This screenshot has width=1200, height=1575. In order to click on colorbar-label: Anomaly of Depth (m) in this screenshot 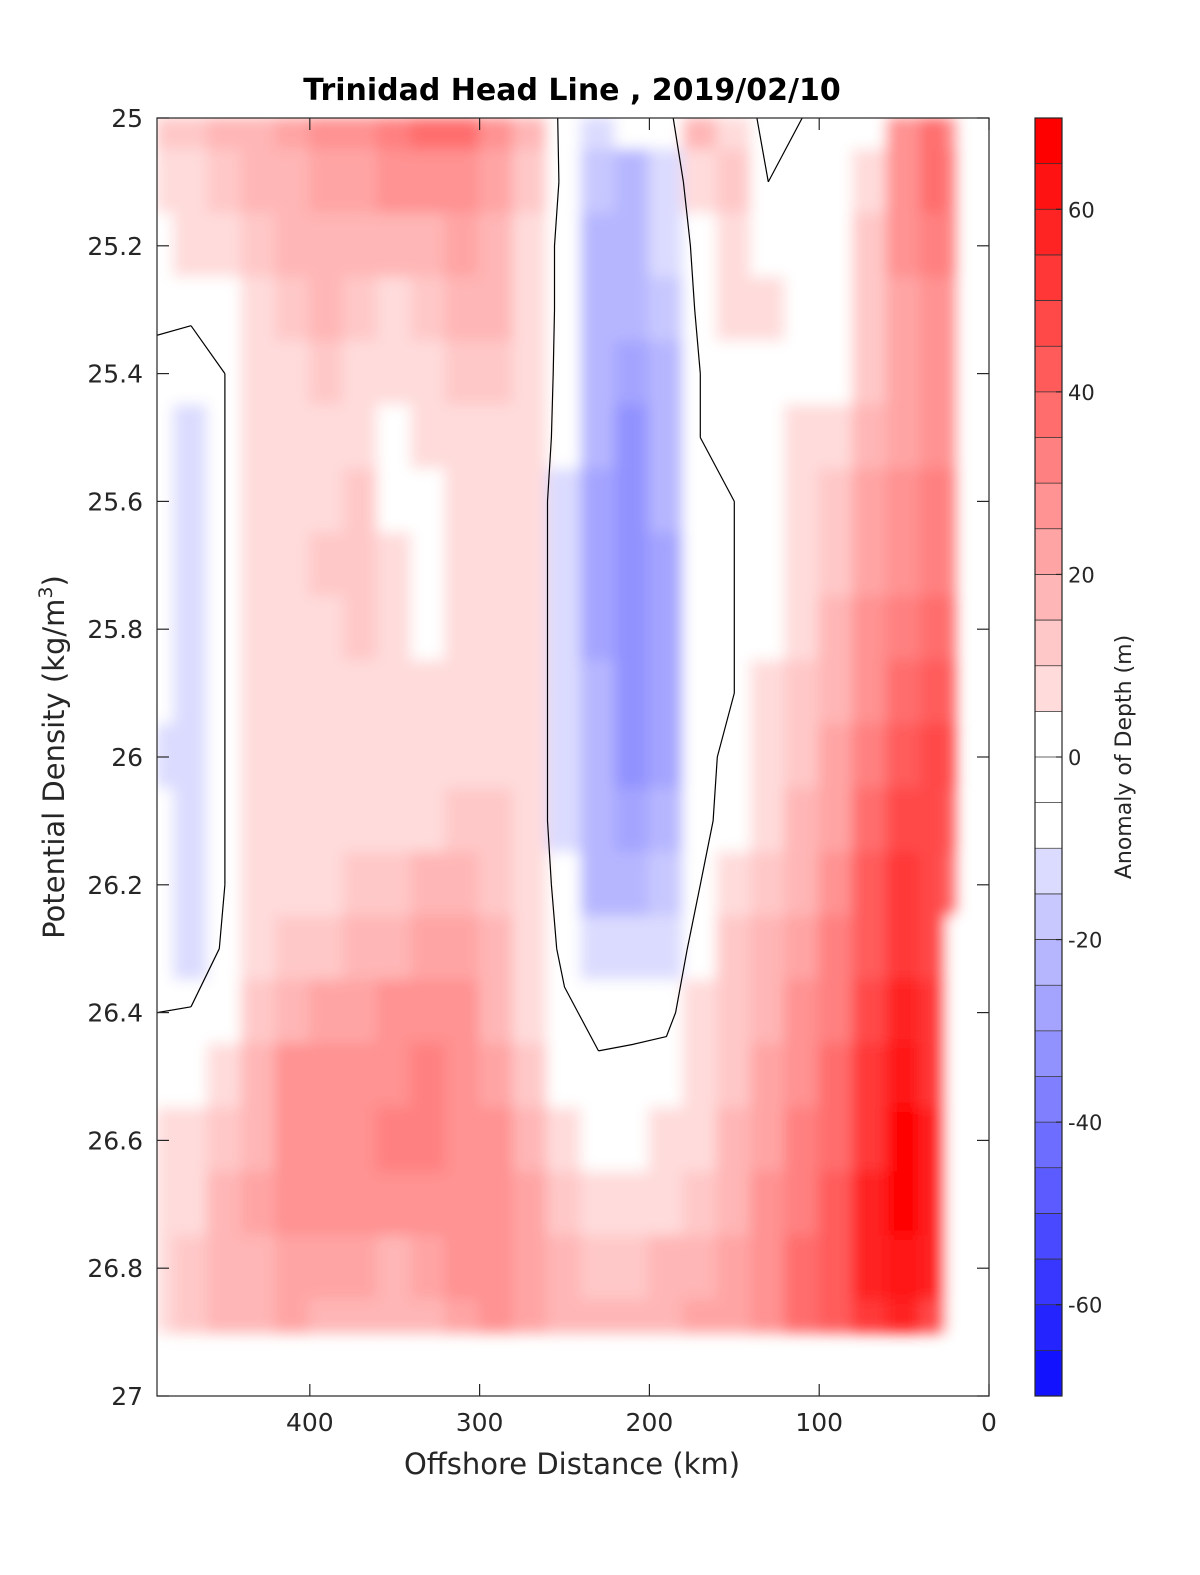, I will do `click(1124, 757)`.